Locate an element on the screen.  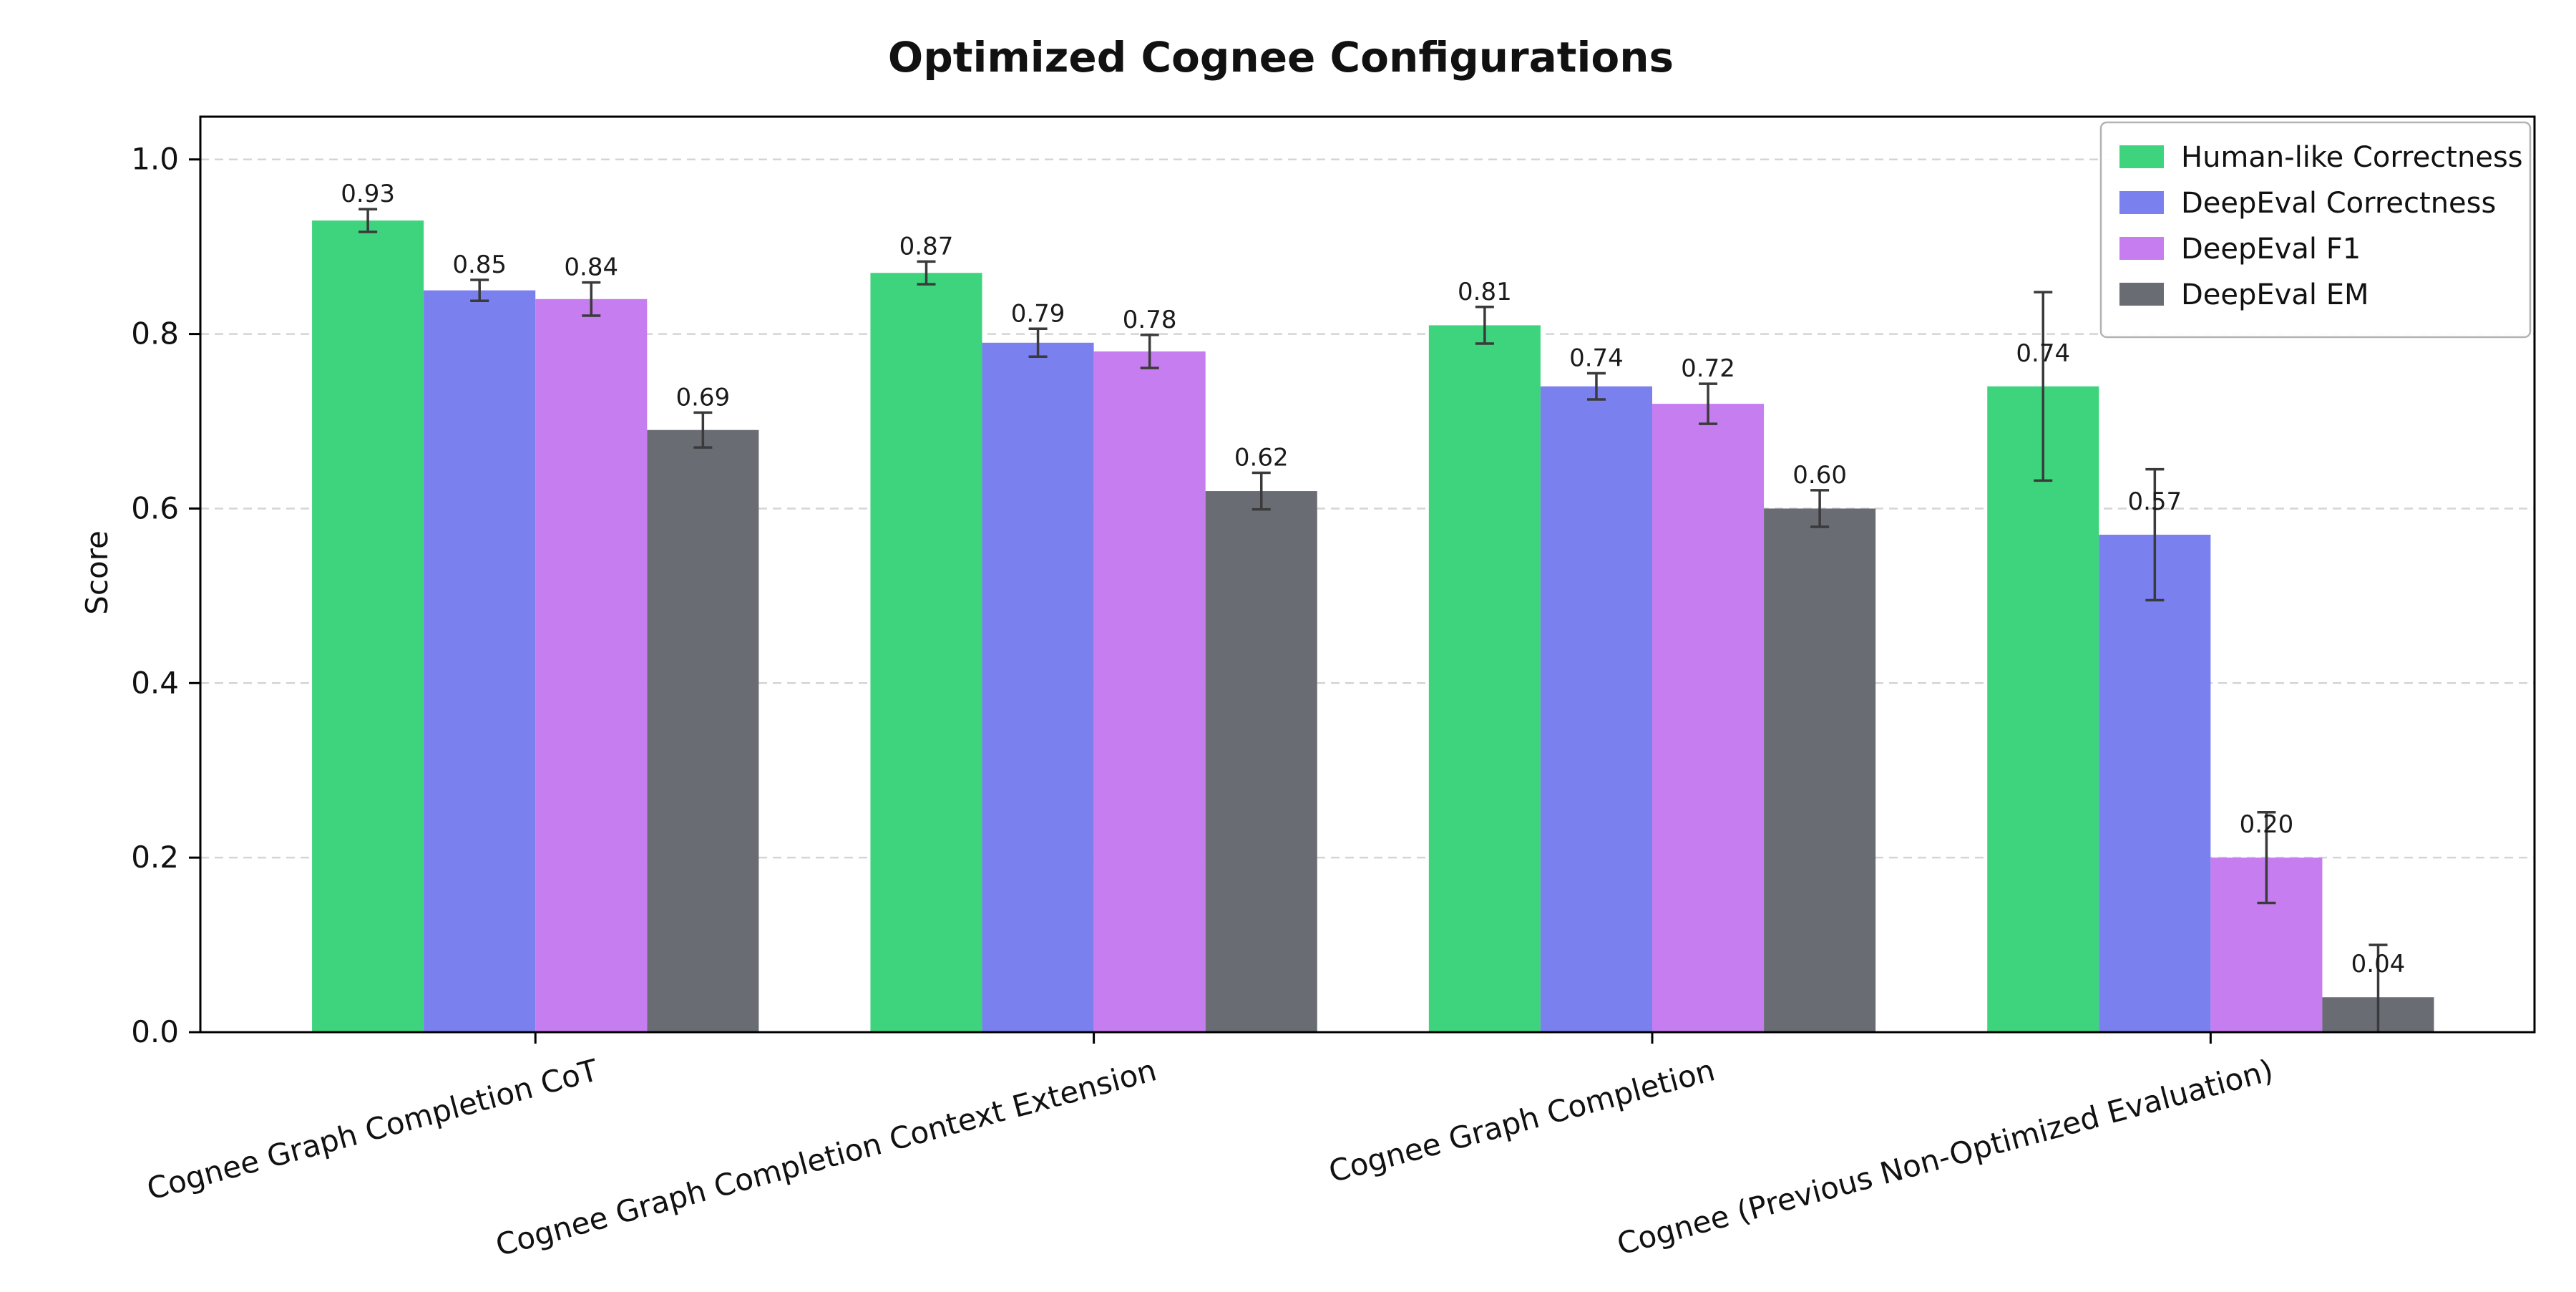
bar-value-label: 0.87 is located at coordinates (926, 246).